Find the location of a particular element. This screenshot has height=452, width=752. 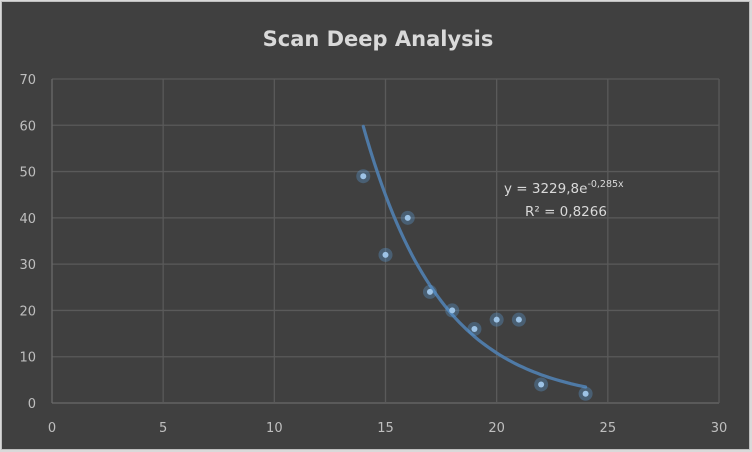

trendline-equation-label: y = 3229,8e-0,285x R² = 0,8266 is located at coordinates (564, 199).